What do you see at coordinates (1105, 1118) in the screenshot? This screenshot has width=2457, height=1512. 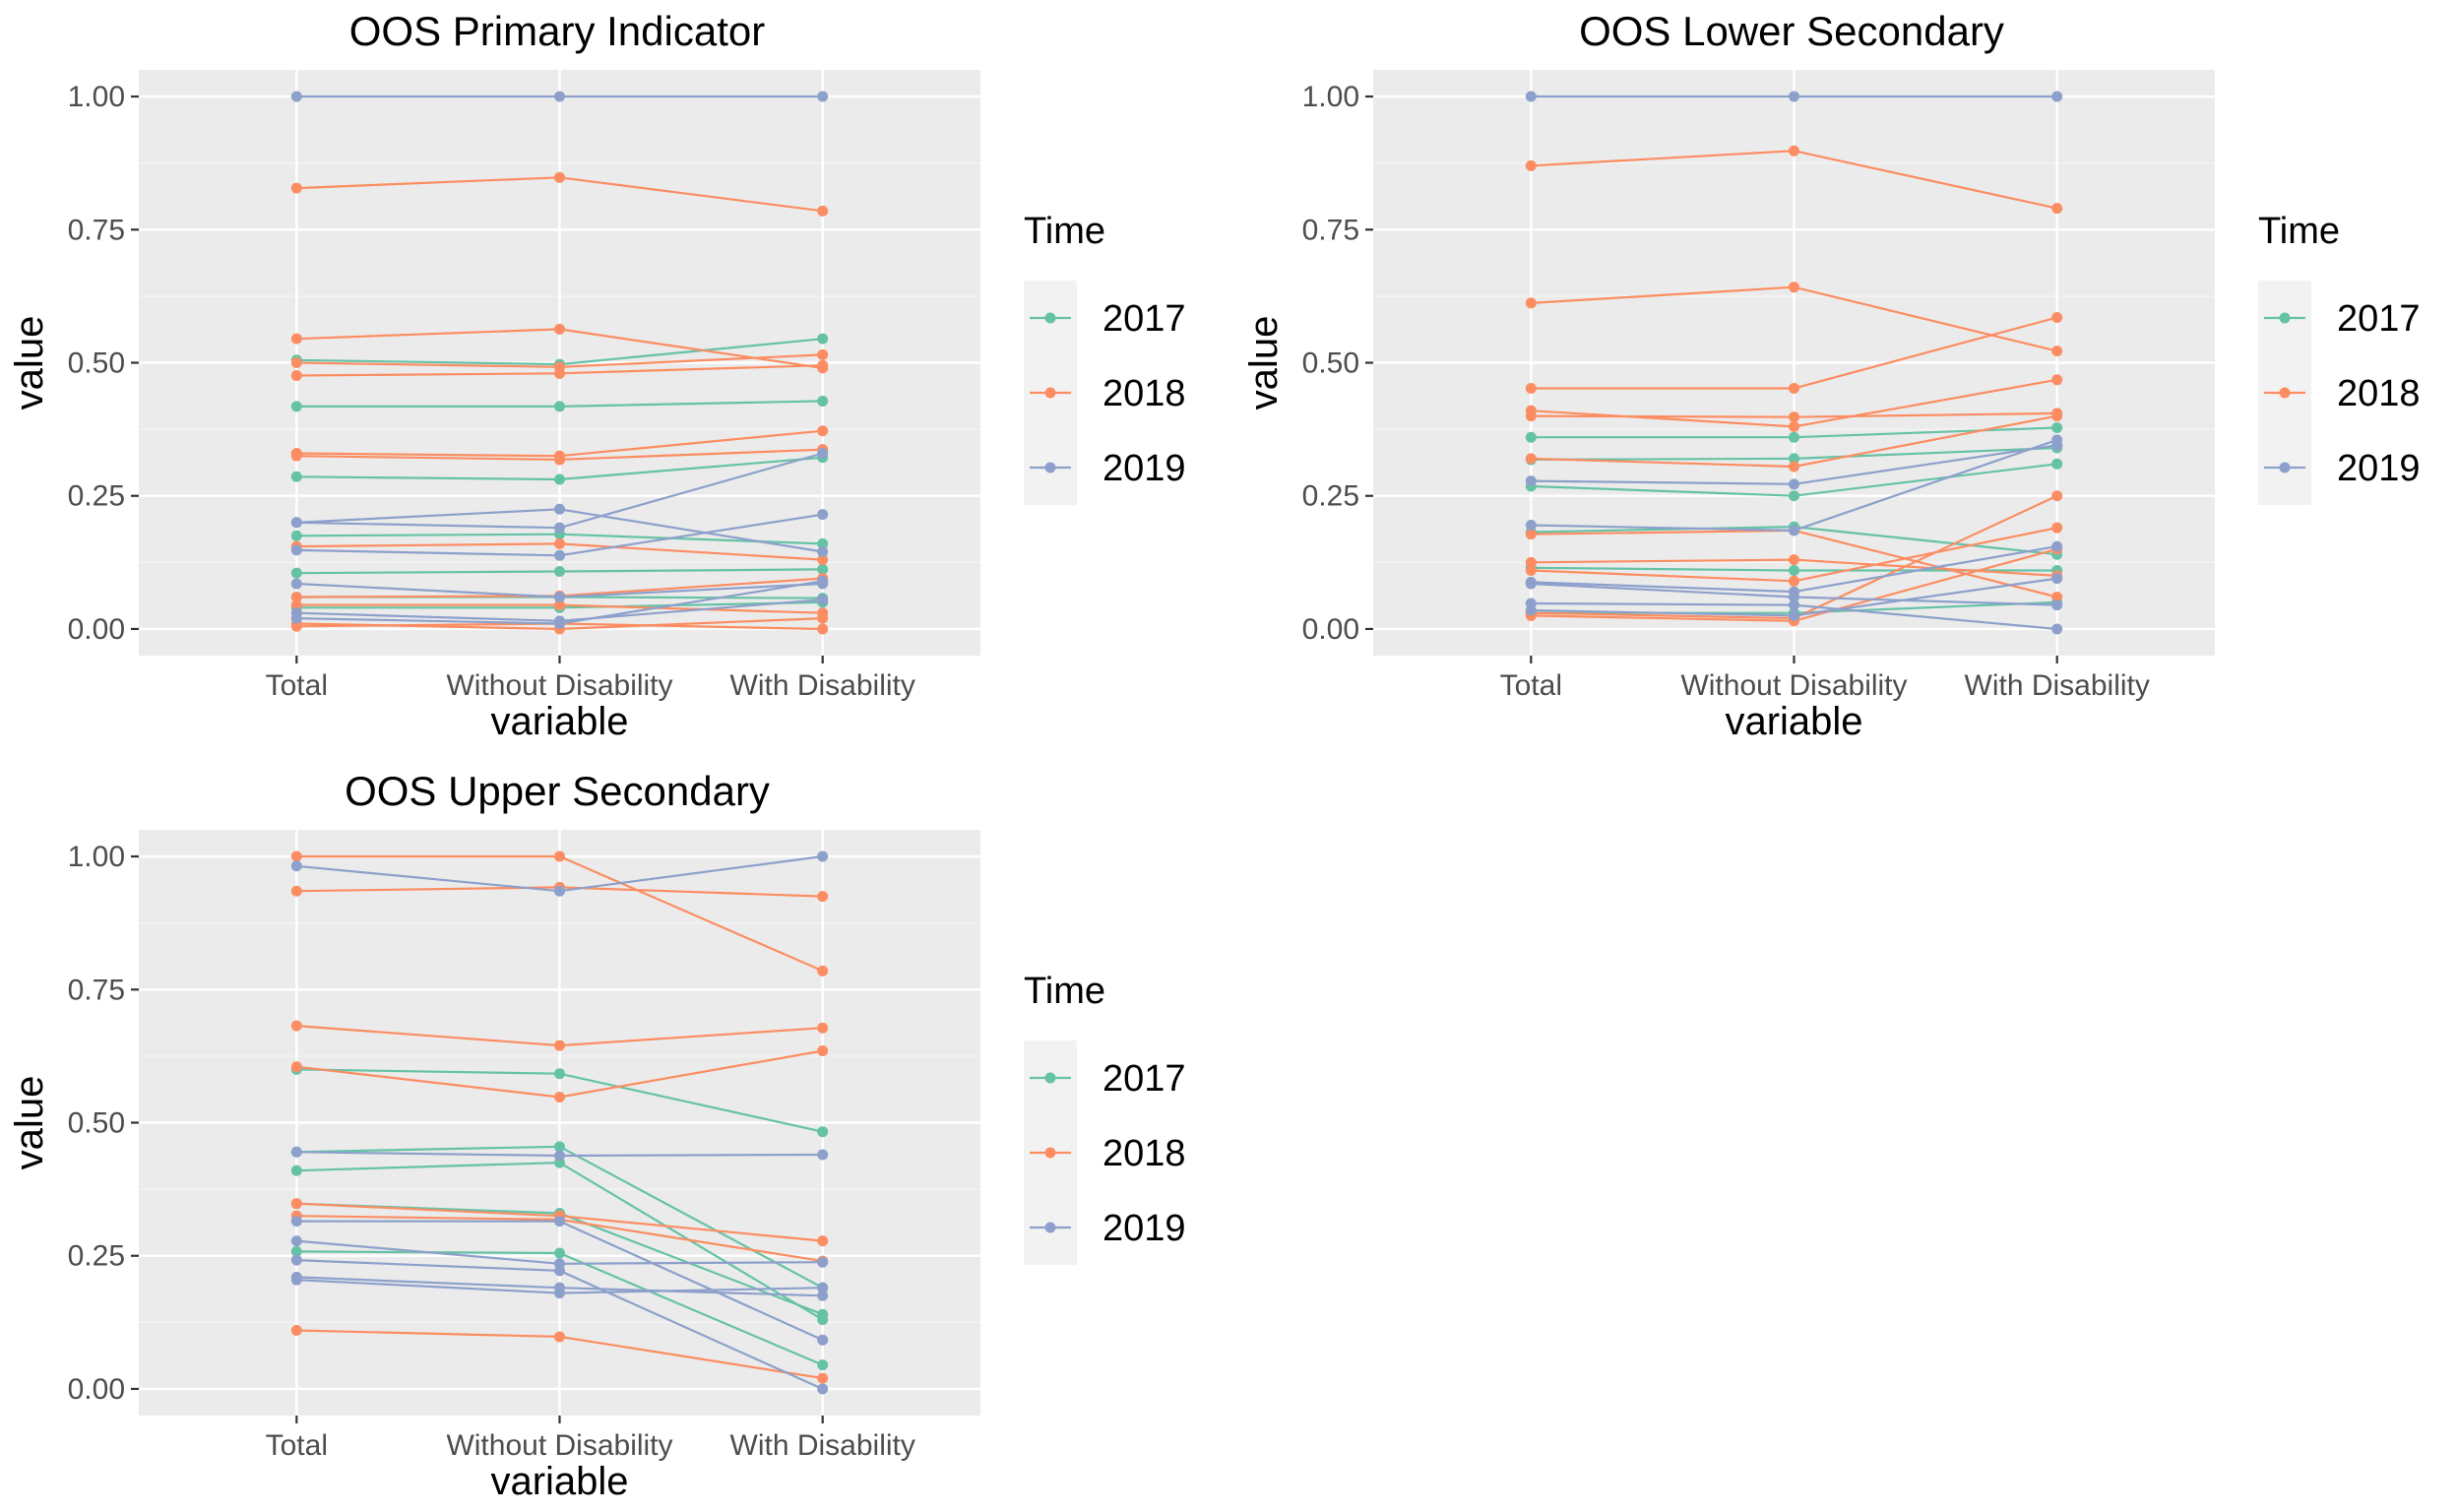 I see `legend: Time 2017 2018 2019` at bounding box center [1105, 1118].